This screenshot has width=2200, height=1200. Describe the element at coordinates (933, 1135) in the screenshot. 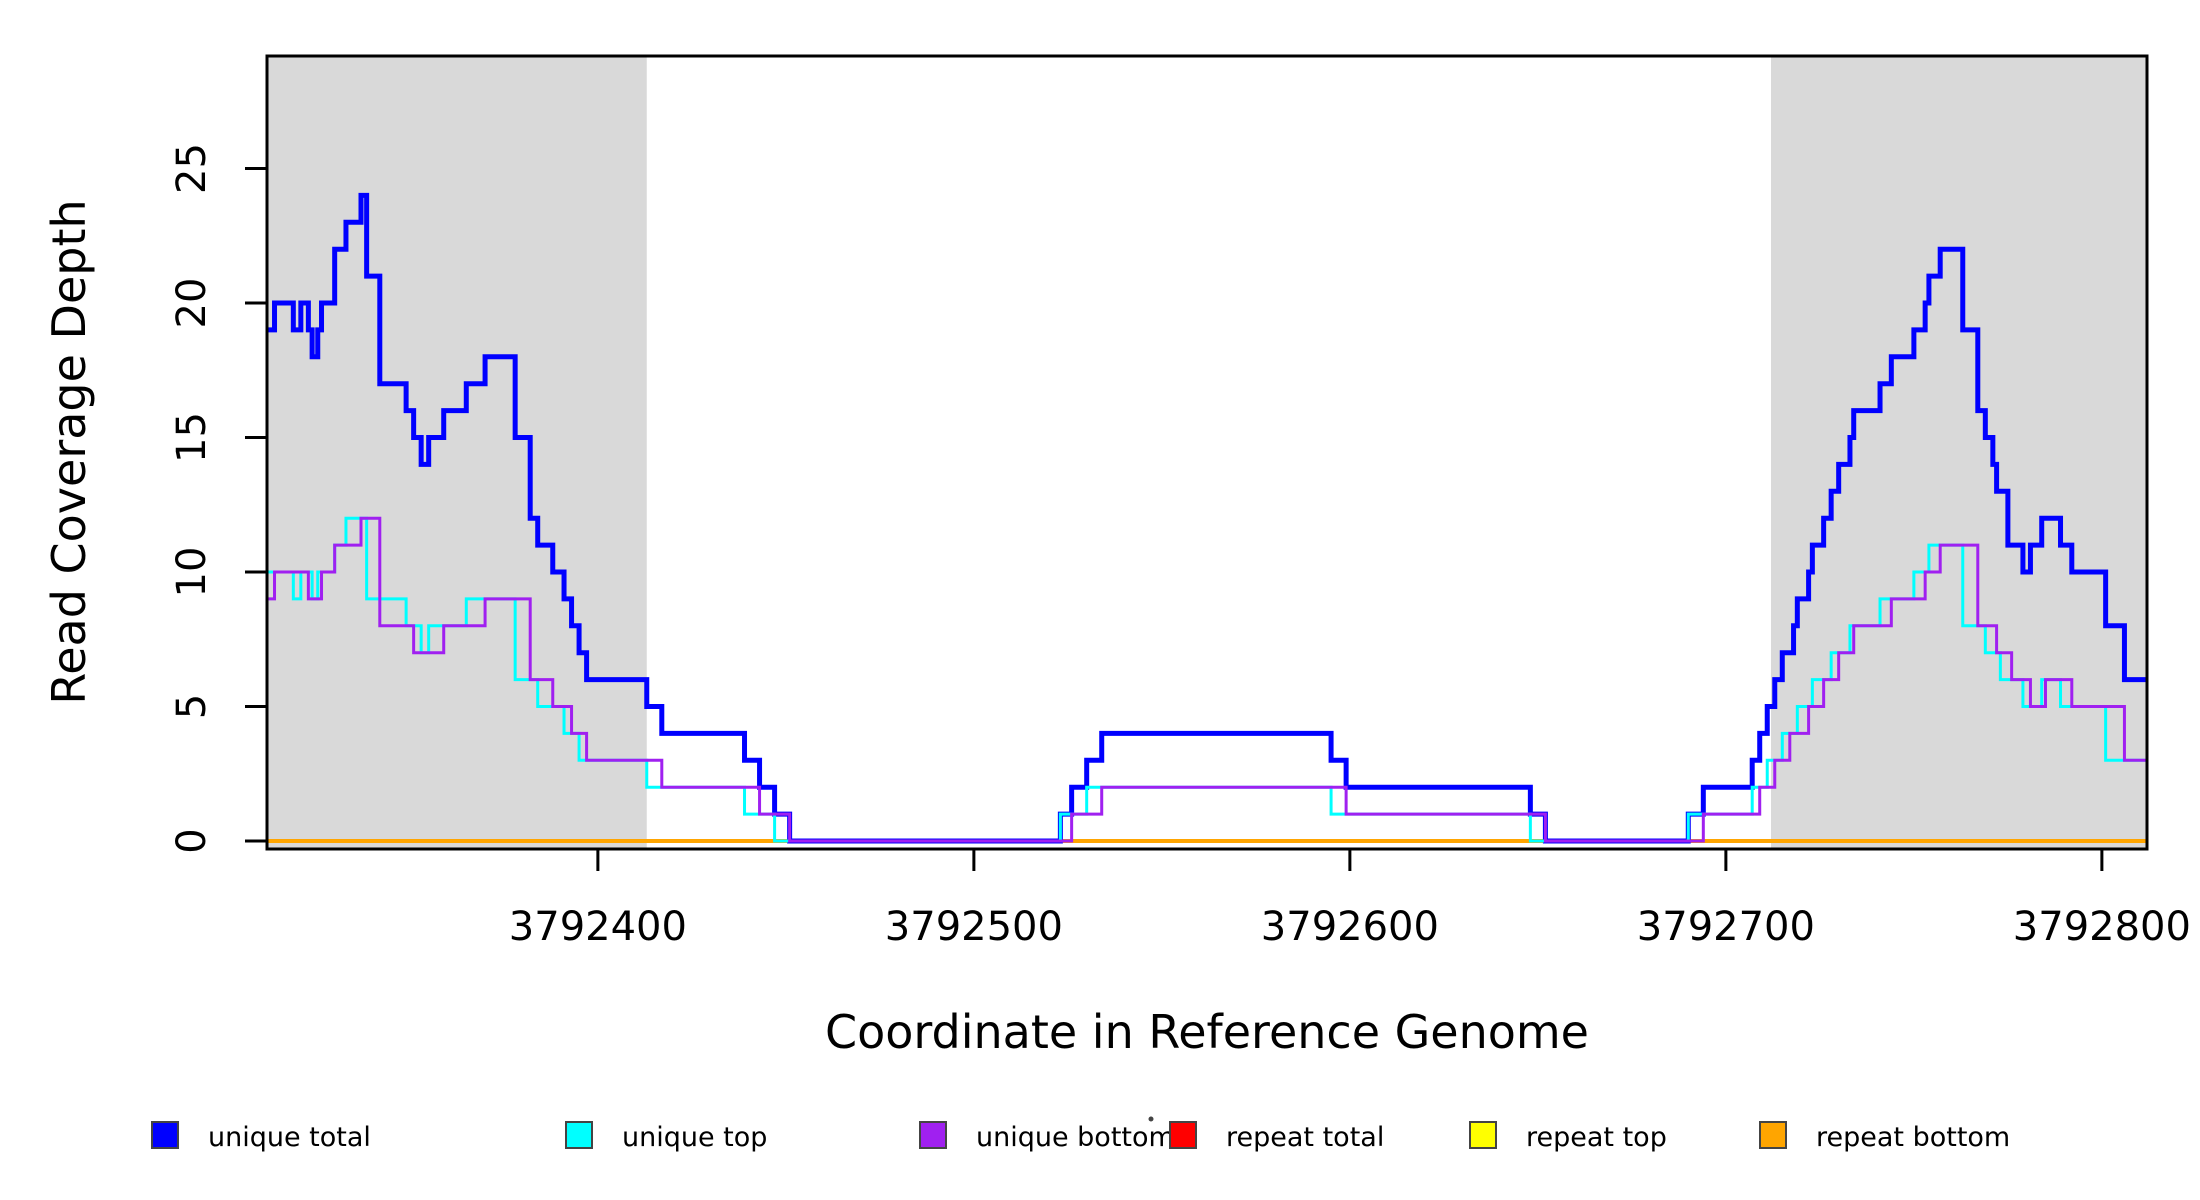

I see `legend-swatch-unique-bottom` at that location.